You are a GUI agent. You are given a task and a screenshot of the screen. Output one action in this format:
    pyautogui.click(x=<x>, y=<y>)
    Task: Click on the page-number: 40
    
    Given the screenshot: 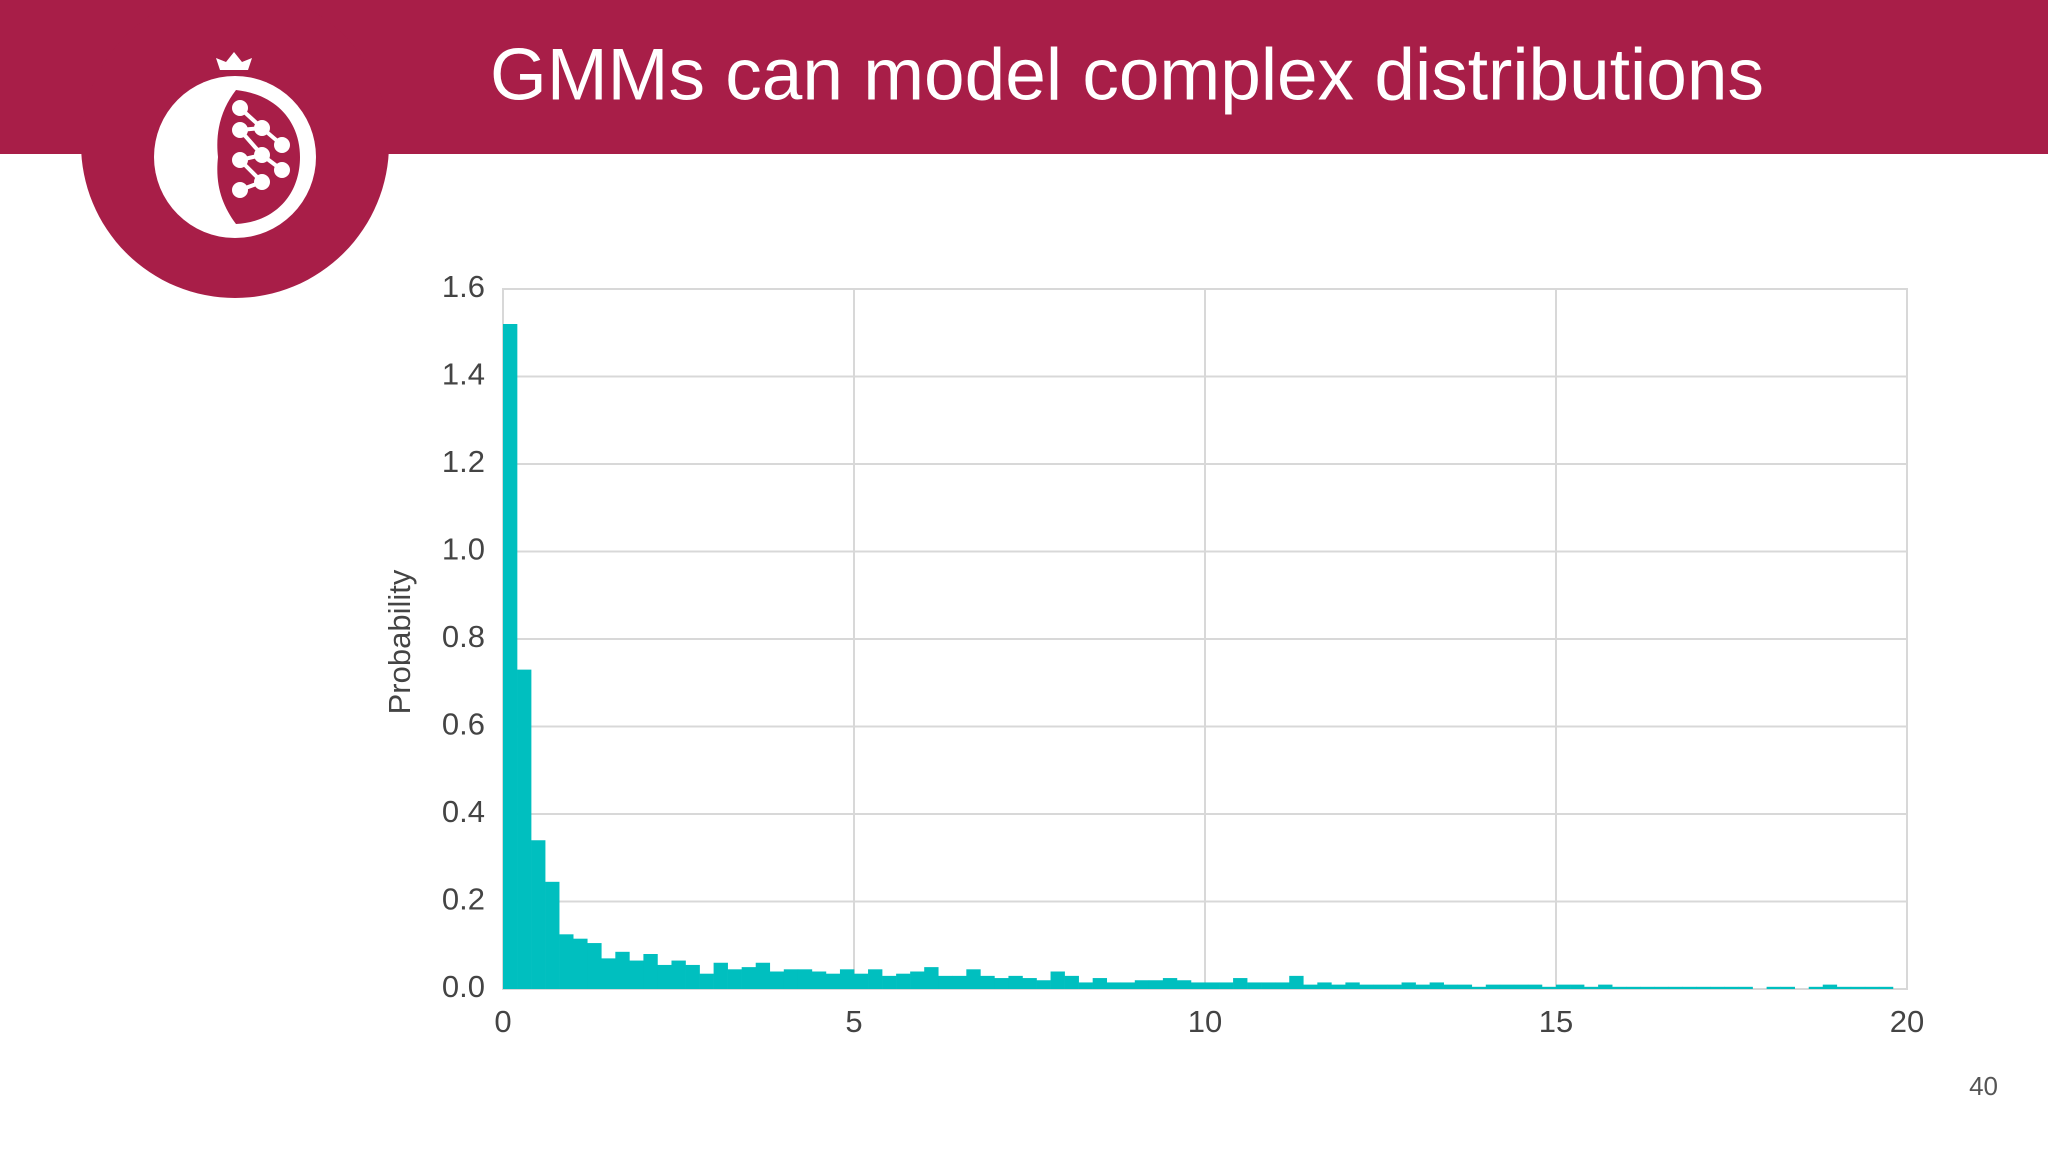 What is the action you would take?
    pyautogui.click(x=1983, y=1086)
    